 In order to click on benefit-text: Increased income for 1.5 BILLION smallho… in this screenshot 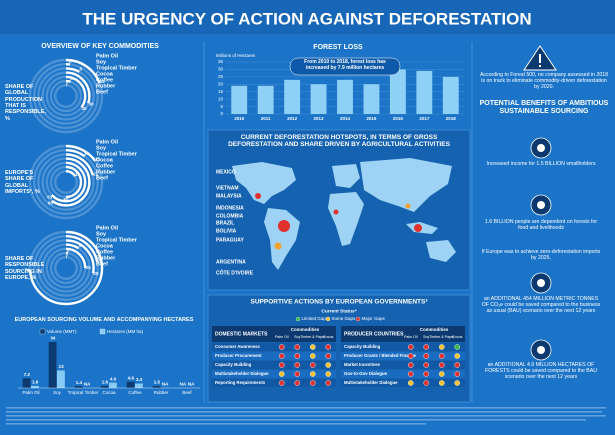, I will do `click(541, 164)`.